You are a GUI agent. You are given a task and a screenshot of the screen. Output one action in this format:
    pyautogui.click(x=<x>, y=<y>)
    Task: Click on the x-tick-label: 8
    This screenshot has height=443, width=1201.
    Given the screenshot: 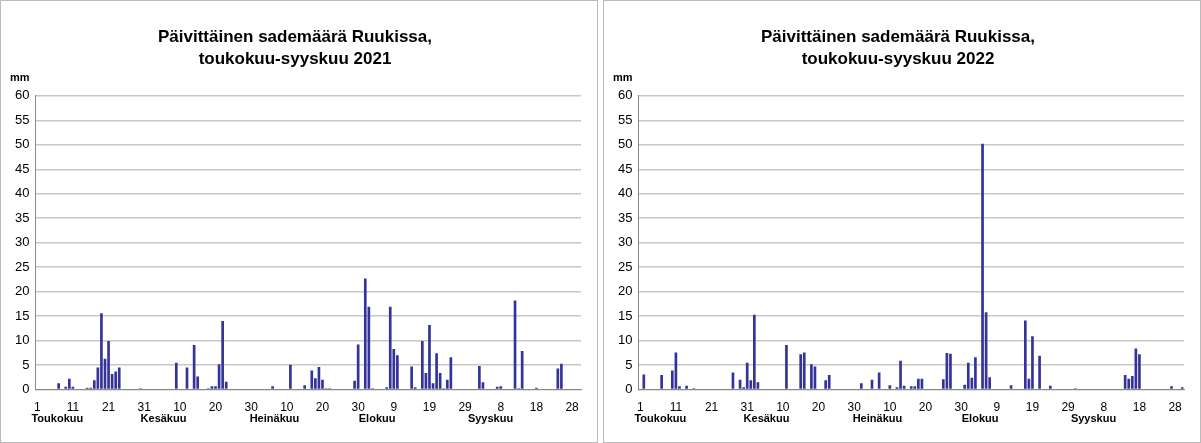 What is the action you would take?
    pyautogui.click(x=1104, y=407)
    